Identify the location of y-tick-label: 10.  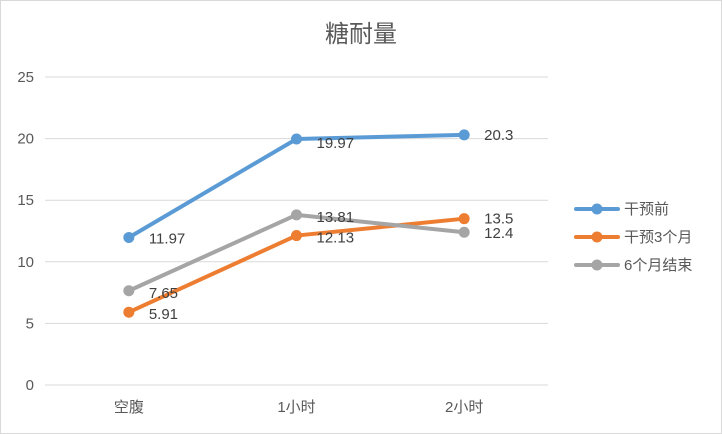
(25, 262).